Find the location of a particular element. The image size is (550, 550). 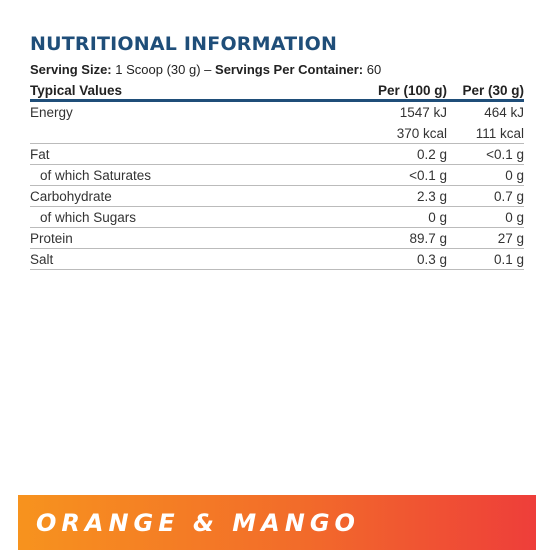

row-per-30g: 0.1 g is located at coordinates (508, 259).